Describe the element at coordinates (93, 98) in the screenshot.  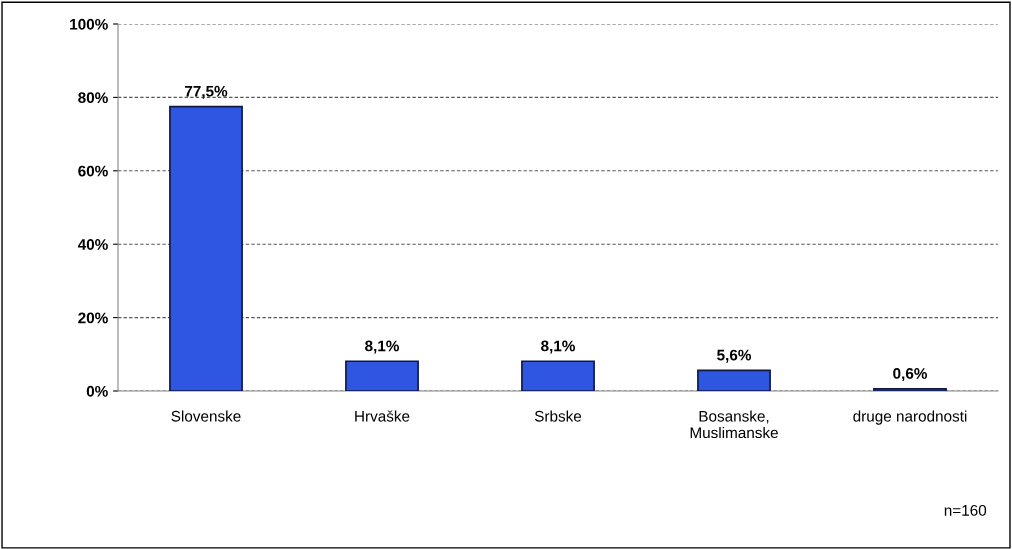
I see `y-tick-label: 80%` at that location.